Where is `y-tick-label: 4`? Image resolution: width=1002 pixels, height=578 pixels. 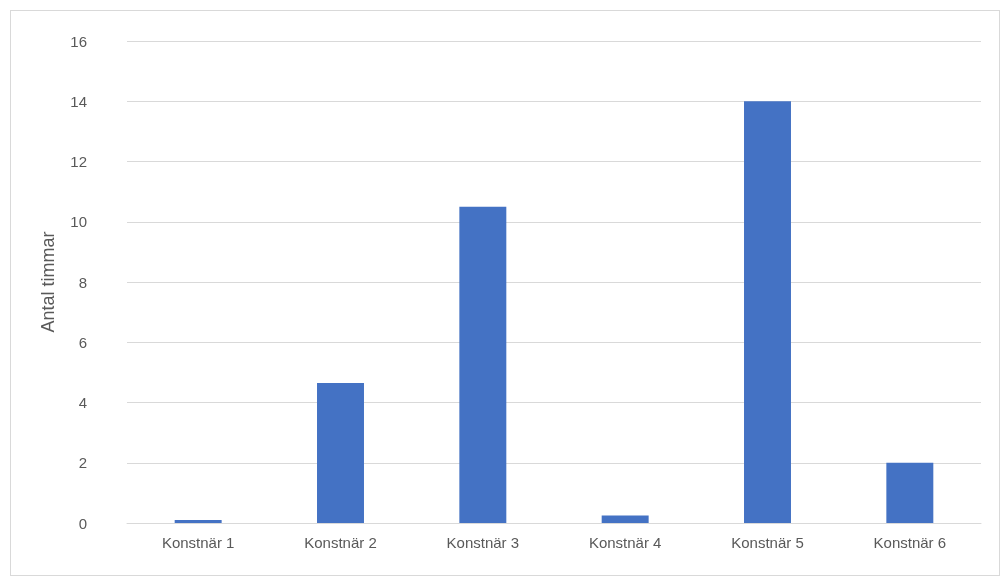 y-tick-label: 4 is located at coordinates (82, 402).